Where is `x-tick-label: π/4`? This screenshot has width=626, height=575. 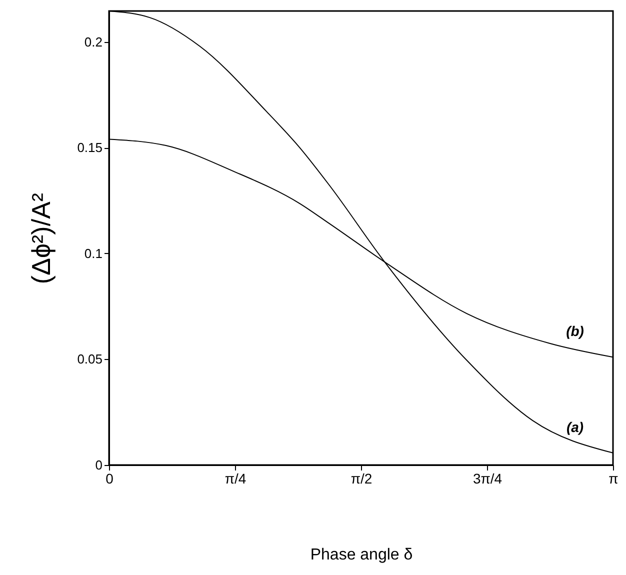
x-tick-label: π/4 is located at coordinates (235, 478).